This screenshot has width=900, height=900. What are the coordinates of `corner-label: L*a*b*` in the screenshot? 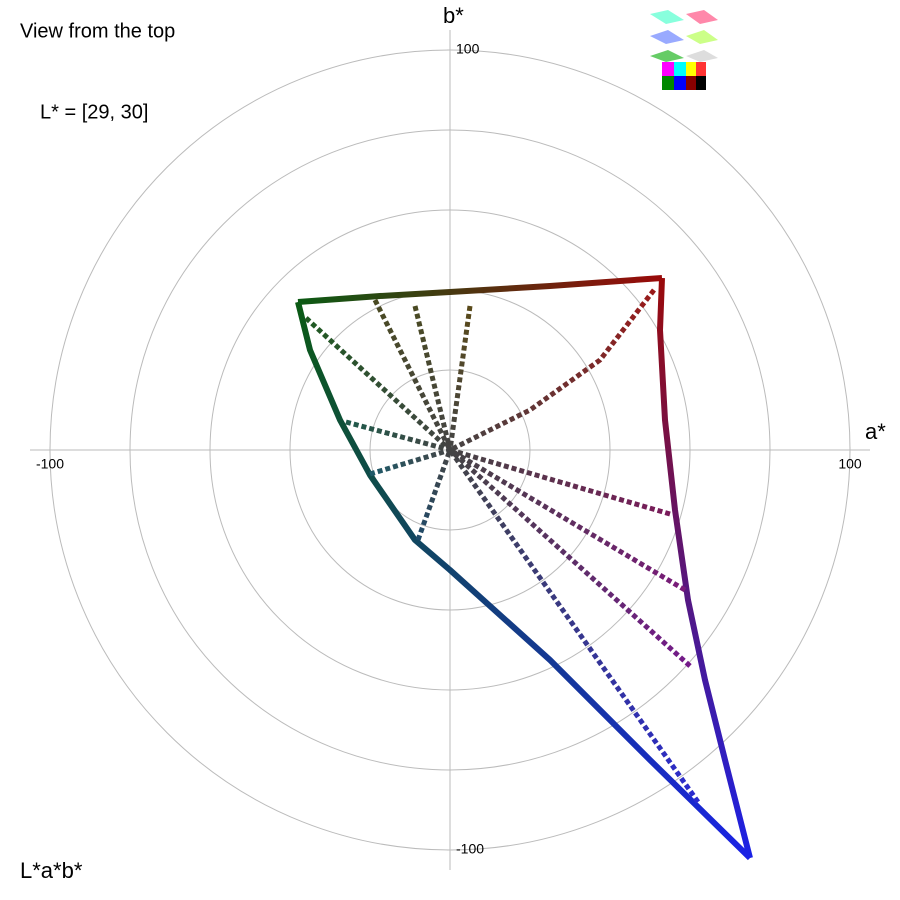 It's located at (51, 870).